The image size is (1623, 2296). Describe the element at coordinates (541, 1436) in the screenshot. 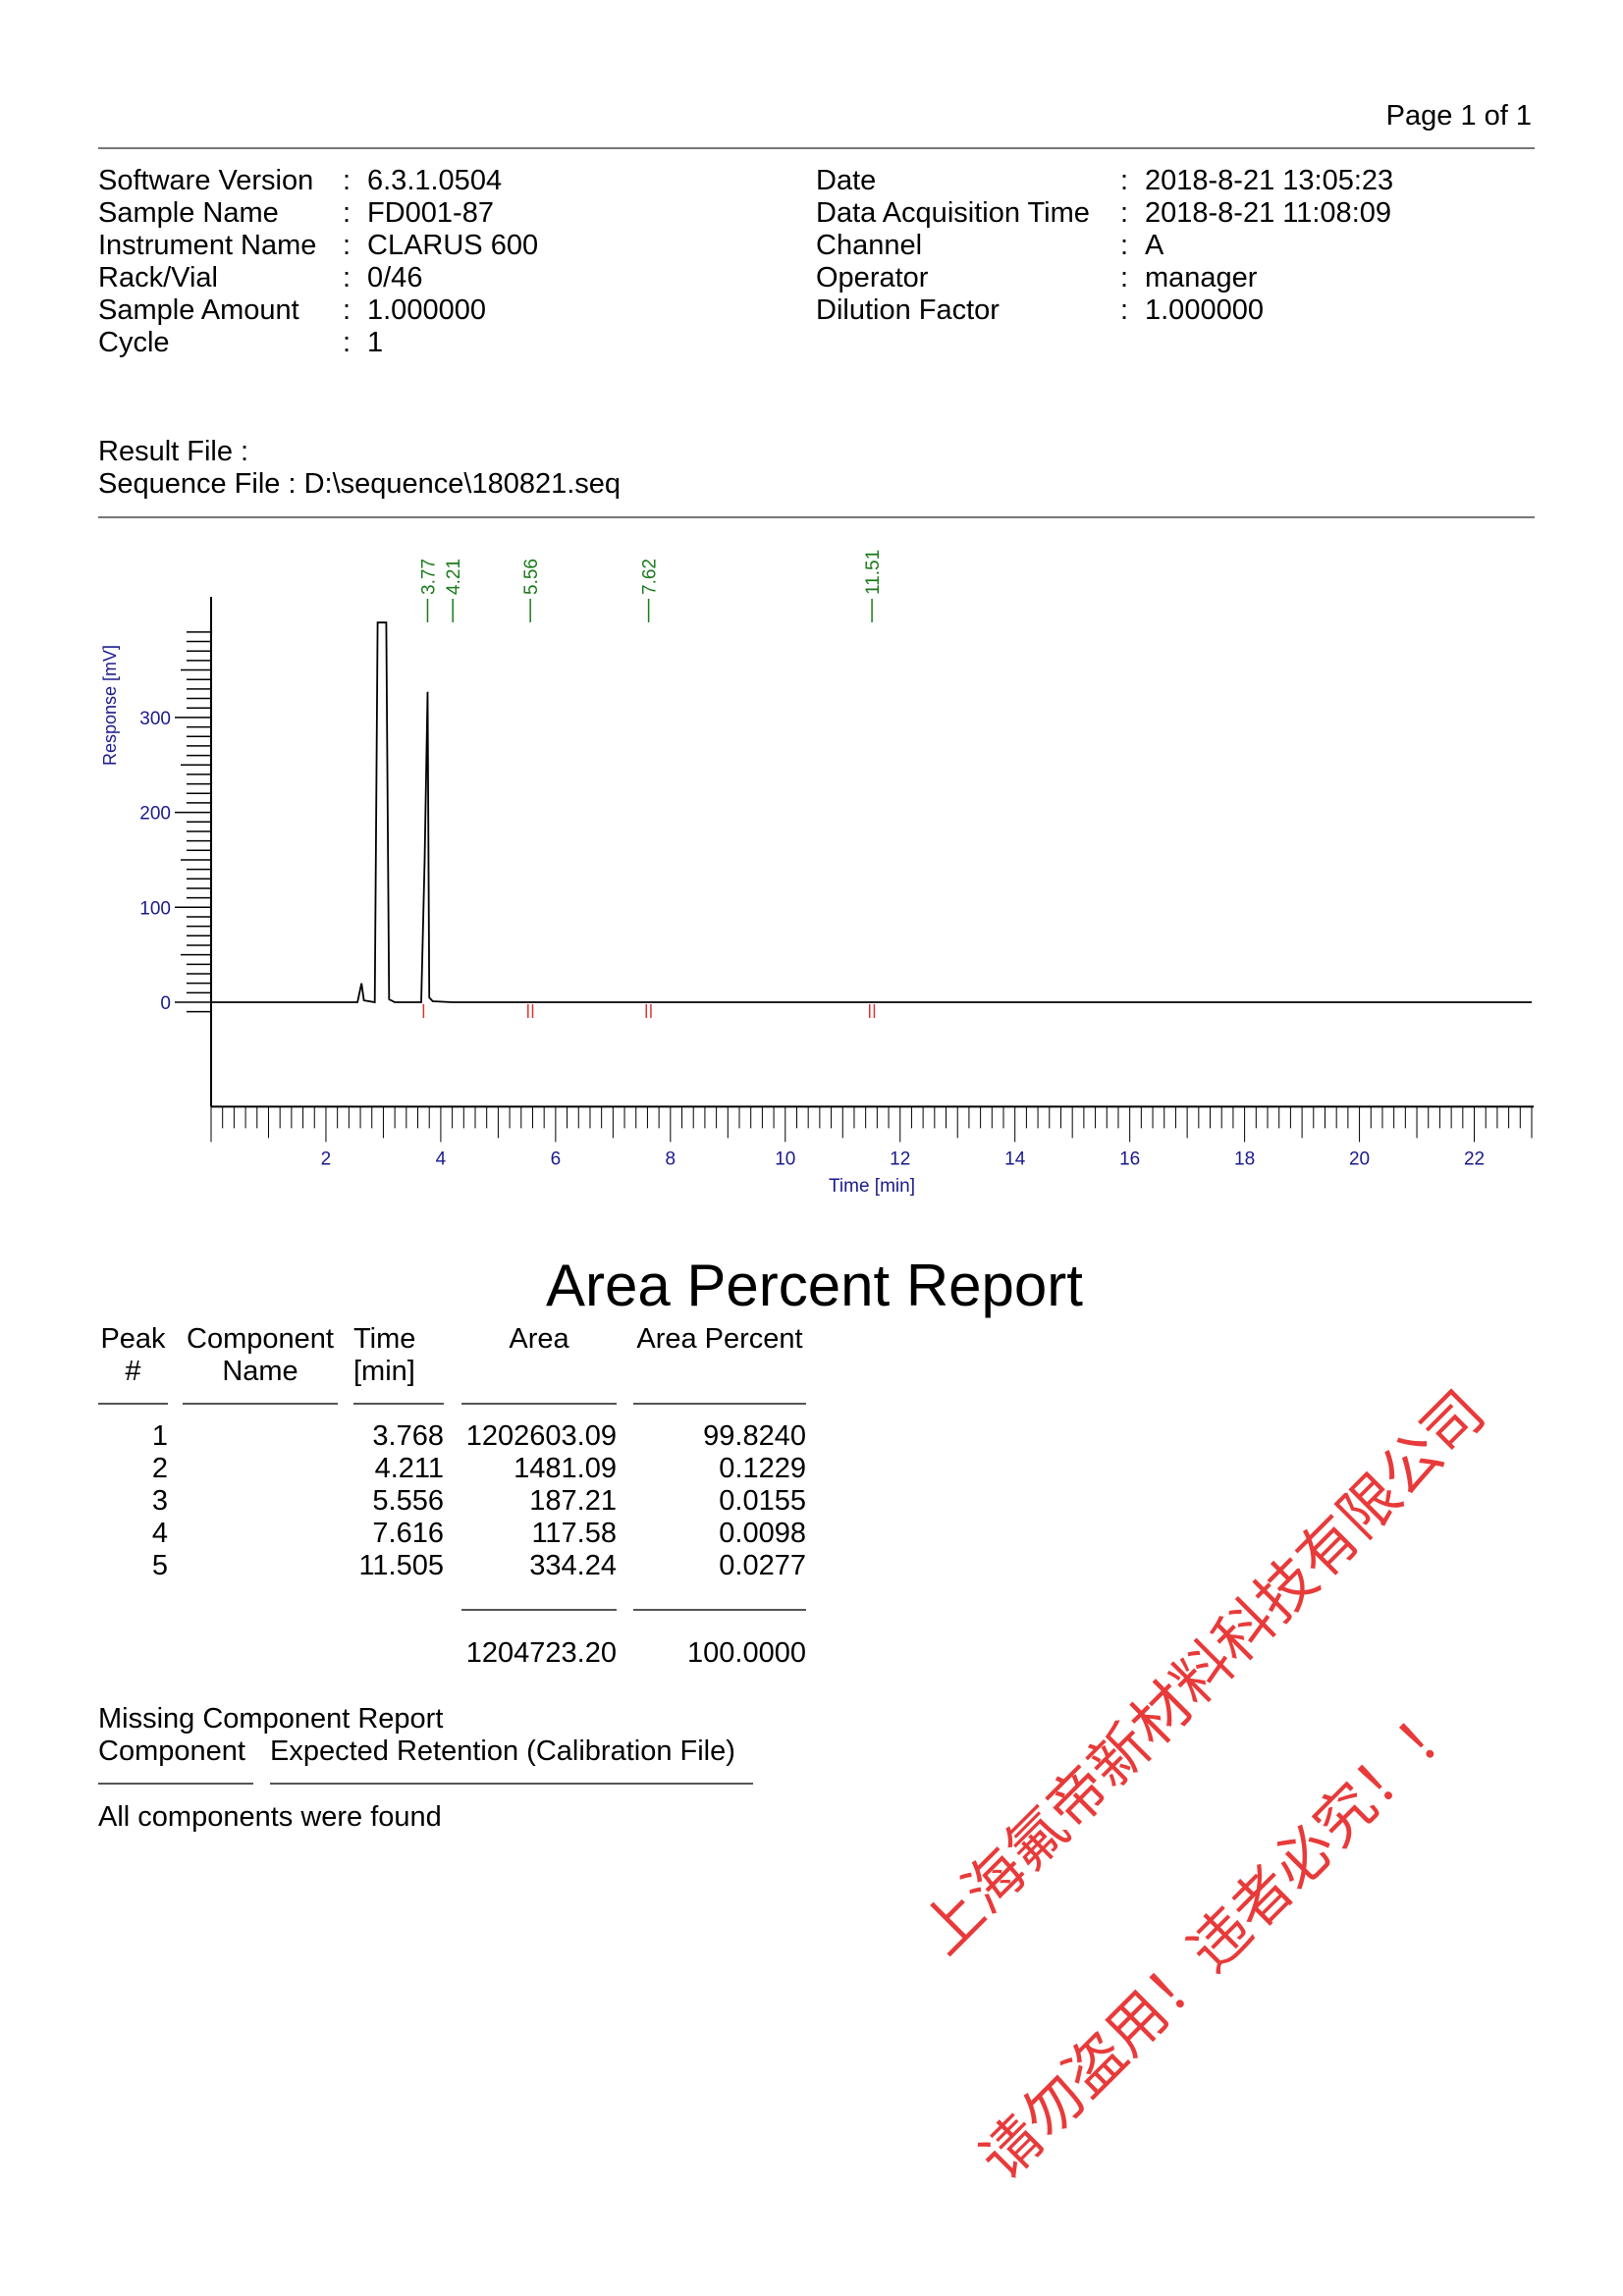

I see `cell-area: 1202603.09` at that location.